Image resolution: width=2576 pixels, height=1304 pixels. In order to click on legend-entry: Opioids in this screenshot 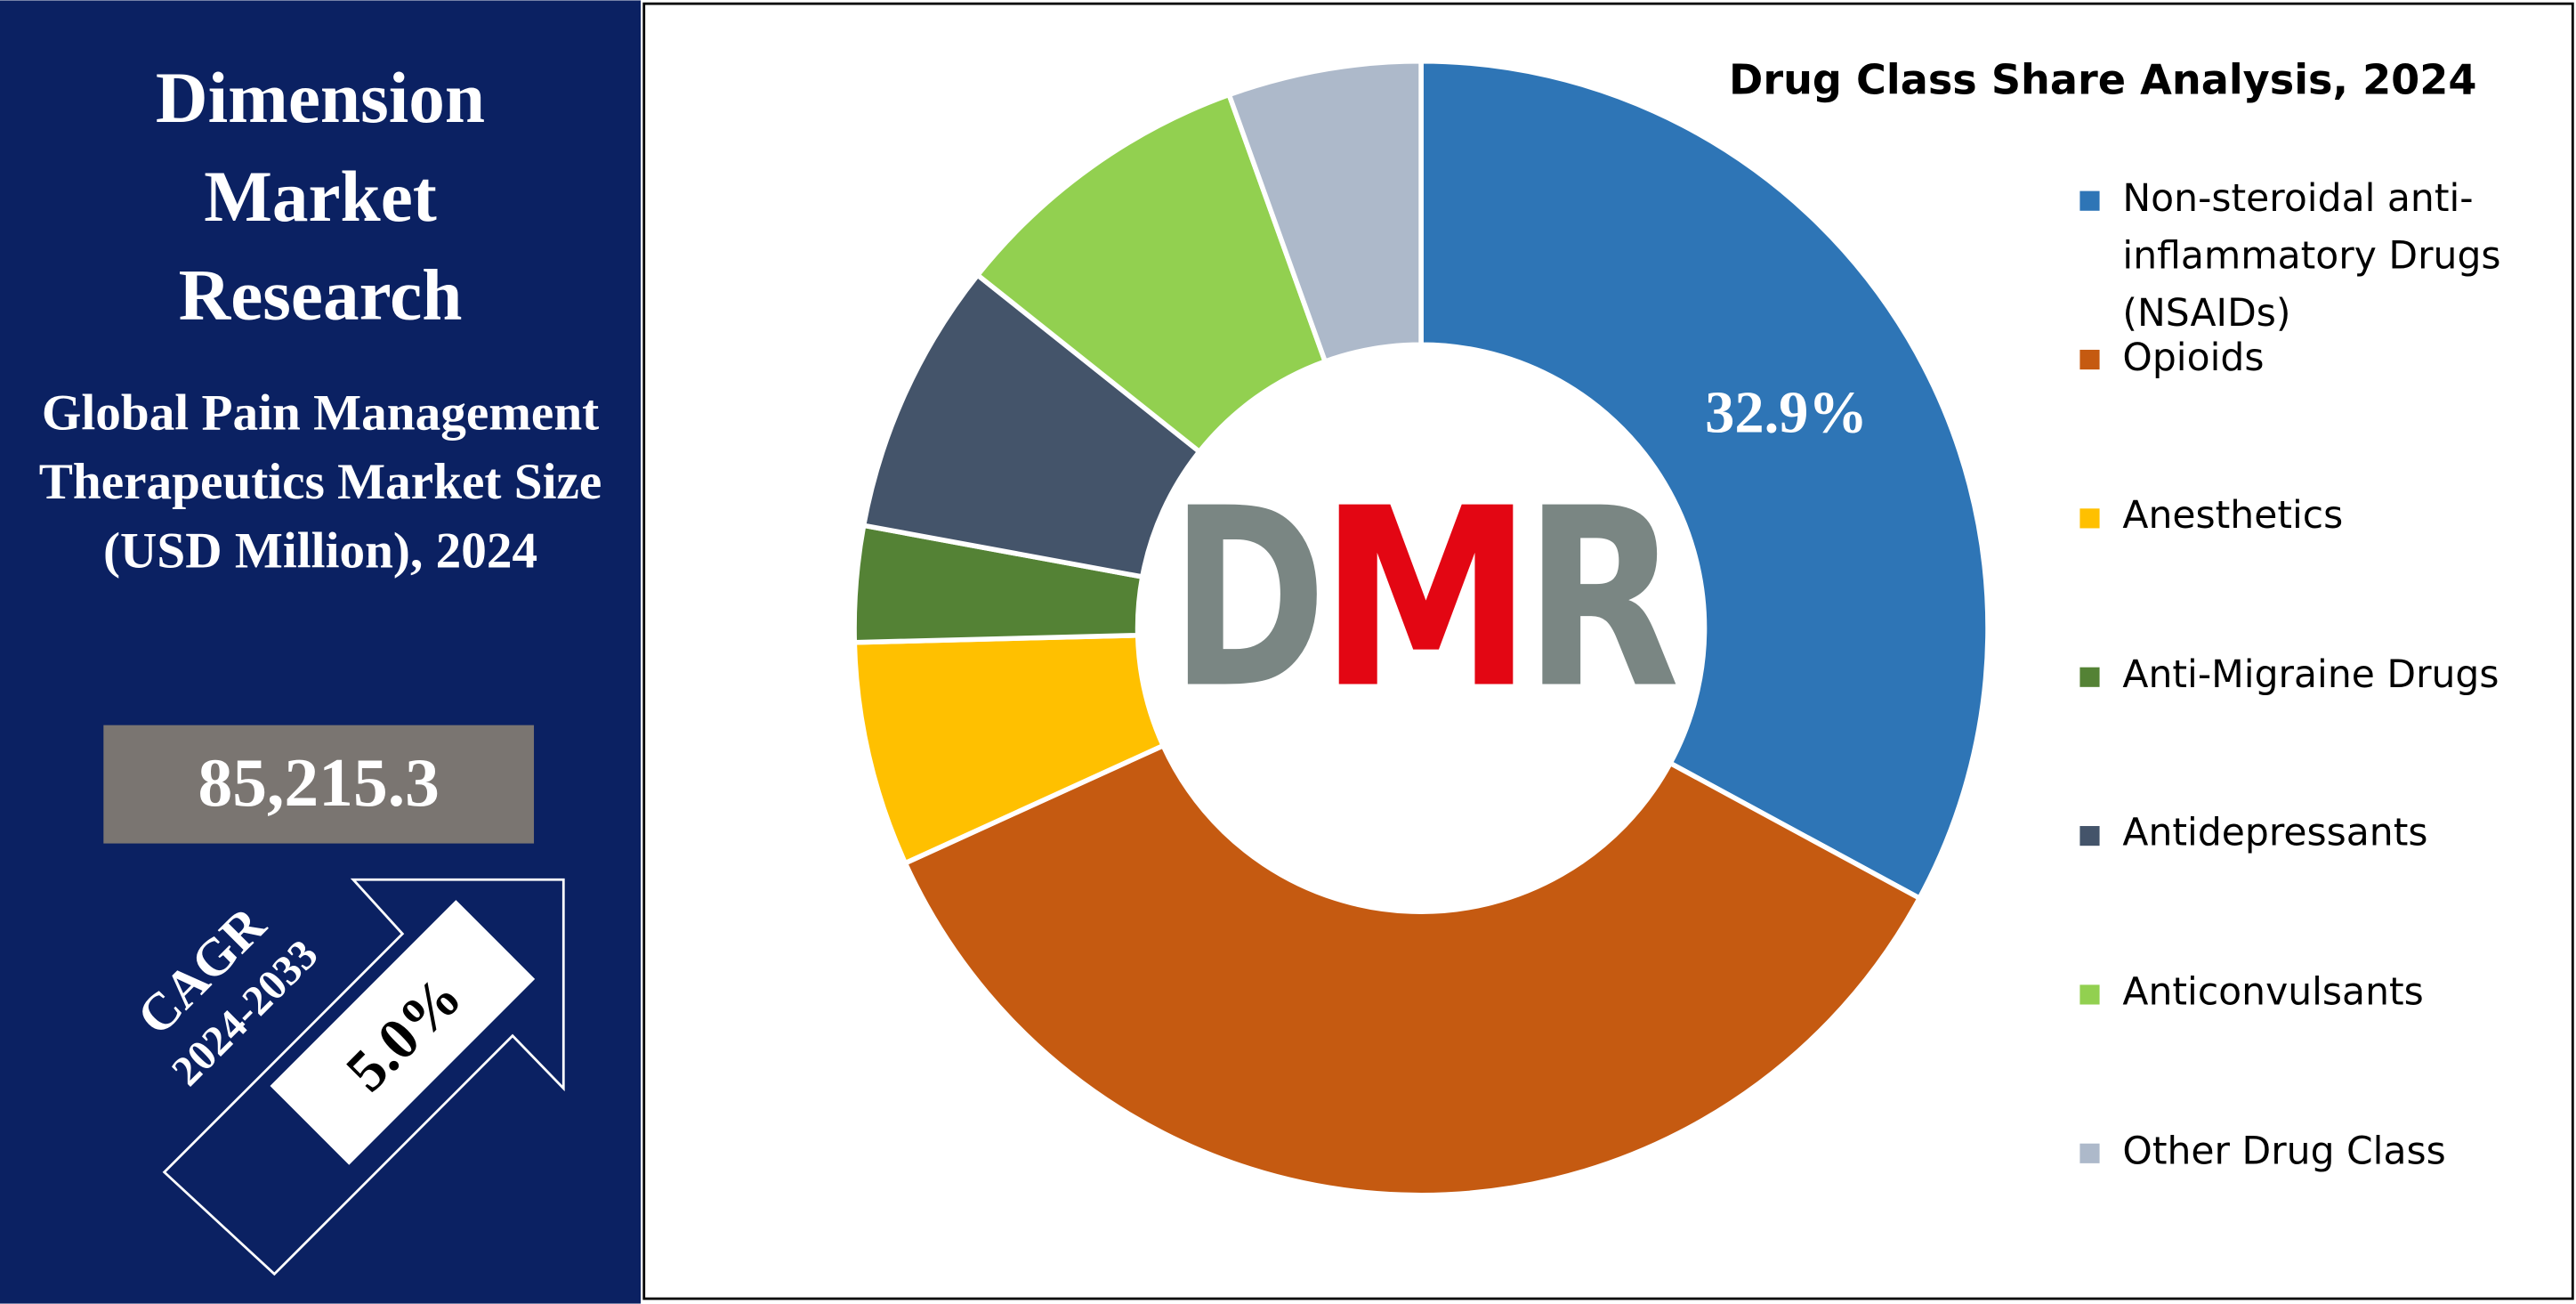, I will do `click(2193, 358)`.